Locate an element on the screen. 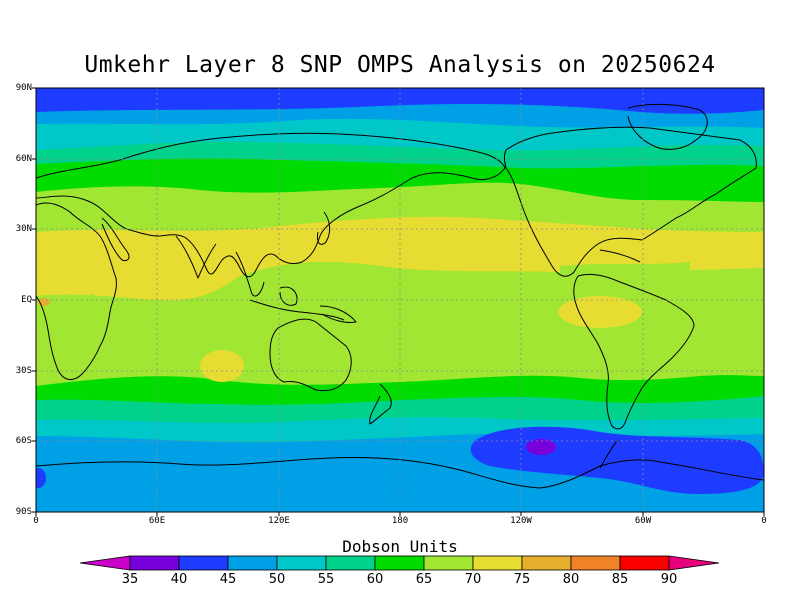  colorbar-label: 50 is located at coordinates (277, 579).